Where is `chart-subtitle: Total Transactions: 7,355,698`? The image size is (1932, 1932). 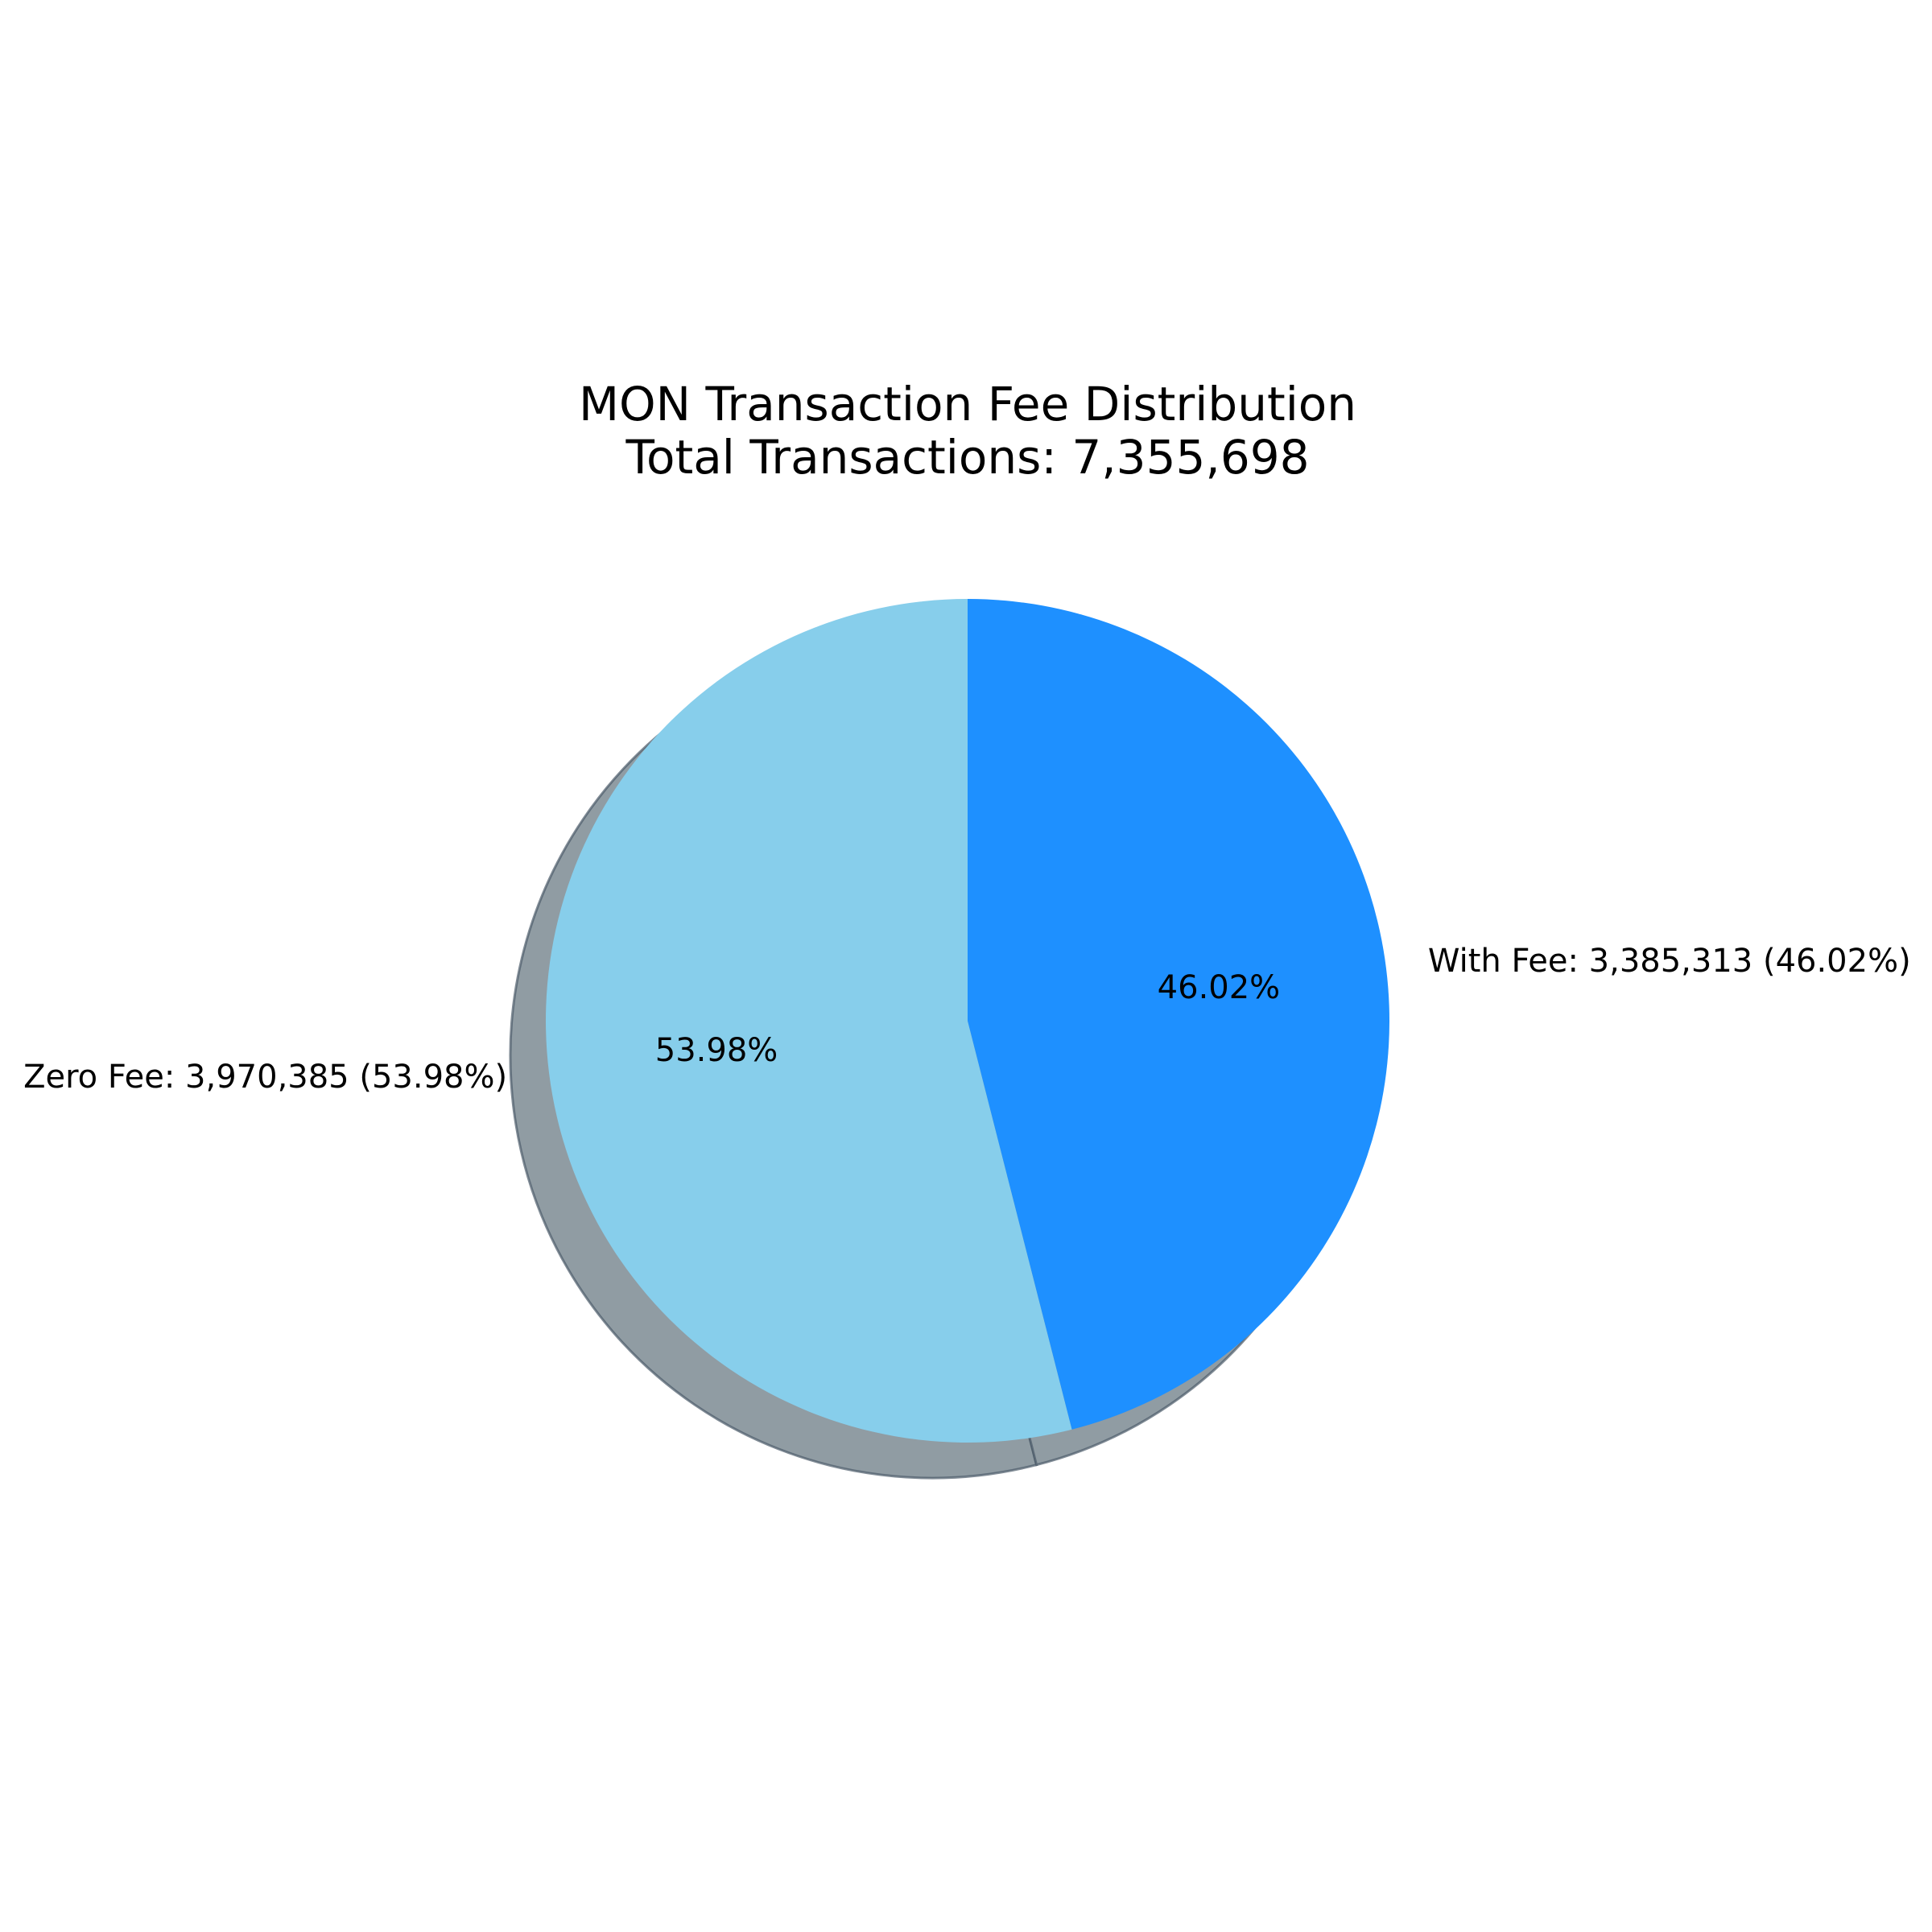
chart-subtitle: Total Transactions: 7,355,698 is located at coordinates (967, 457).